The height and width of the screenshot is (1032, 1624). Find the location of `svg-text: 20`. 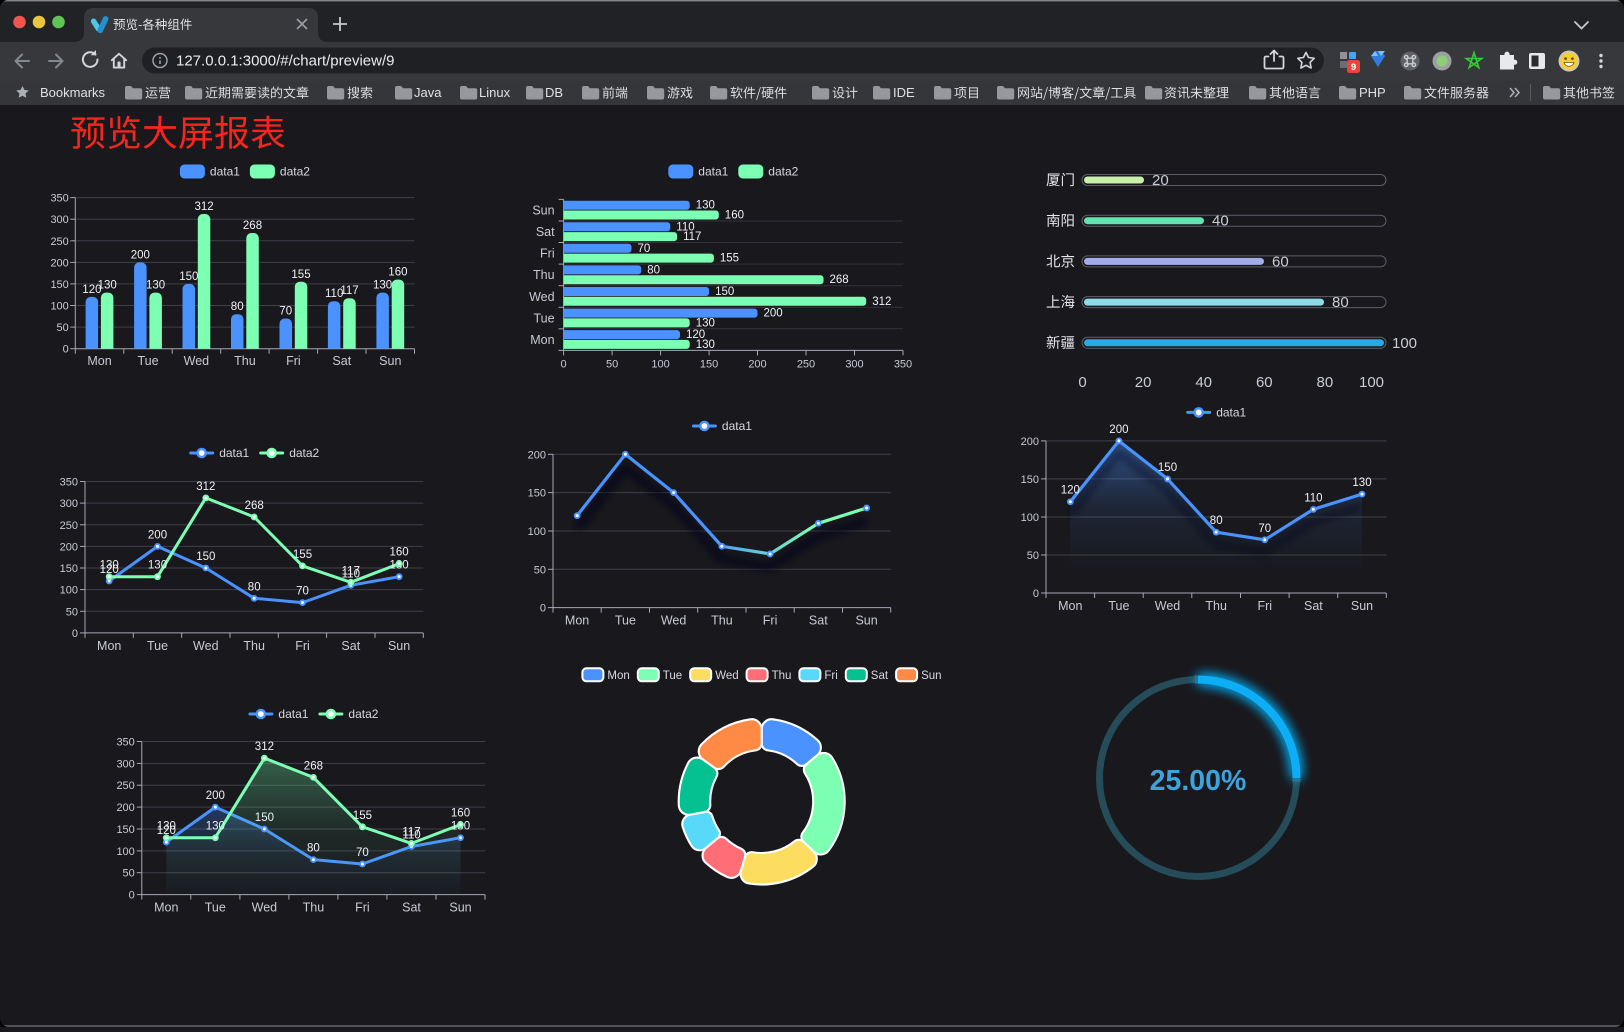

svg-text: 20 is located at coordinates (1143, 382).